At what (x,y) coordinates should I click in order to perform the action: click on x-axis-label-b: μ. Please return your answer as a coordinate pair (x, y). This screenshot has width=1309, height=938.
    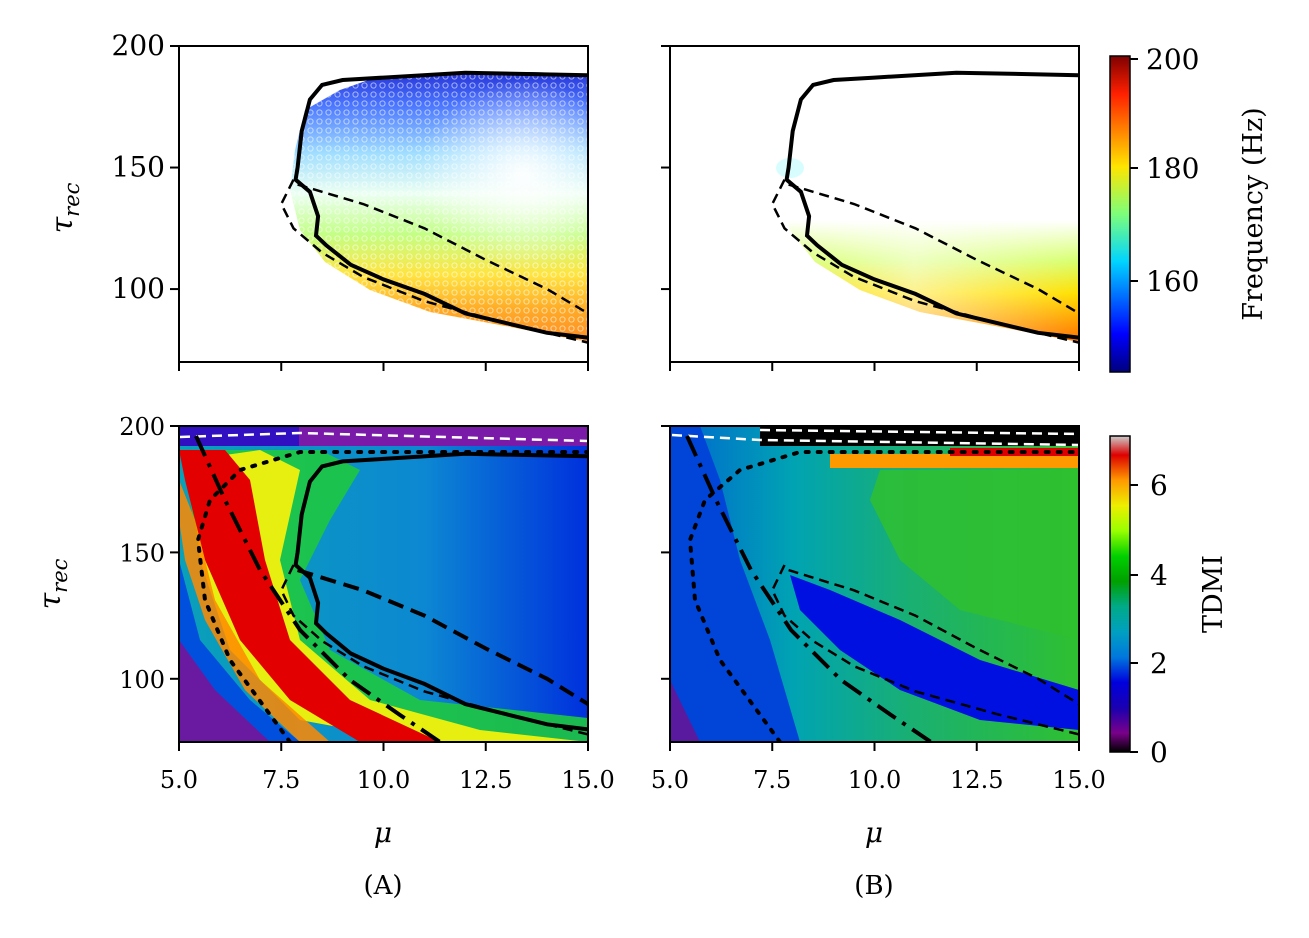
    Looking at the image, I should click on (874, 832).